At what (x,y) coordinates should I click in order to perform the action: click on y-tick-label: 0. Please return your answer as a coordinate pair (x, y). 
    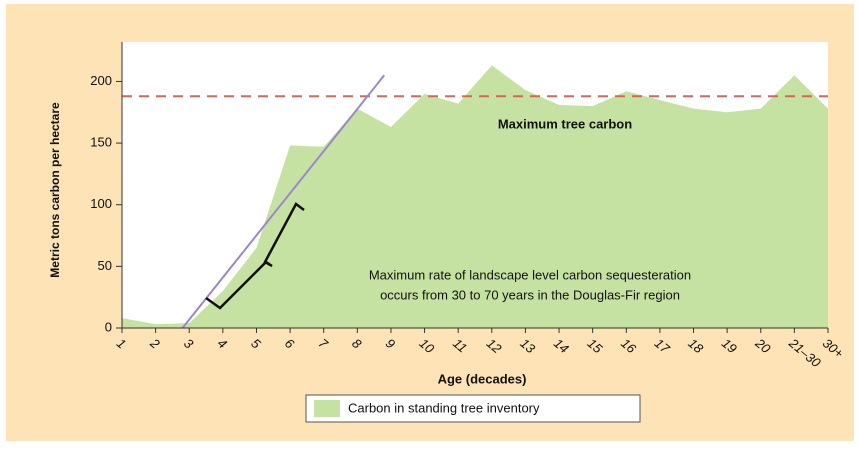
    Looking at the image, I should click on (108, 326).